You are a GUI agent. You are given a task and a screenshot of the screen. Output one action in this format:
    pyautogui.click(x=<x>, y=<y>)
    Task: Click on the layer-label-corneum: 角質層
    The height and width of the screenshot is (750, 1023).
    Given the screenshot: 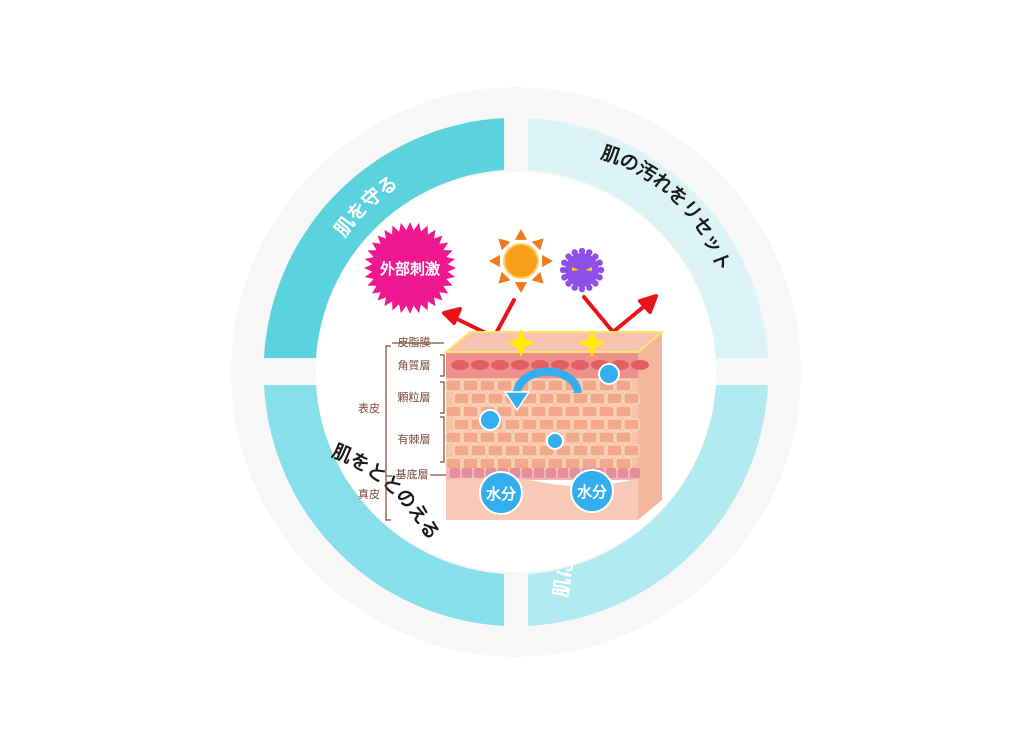 What is the action you would take?
    pyautogui.click(x=414, y=365)
    